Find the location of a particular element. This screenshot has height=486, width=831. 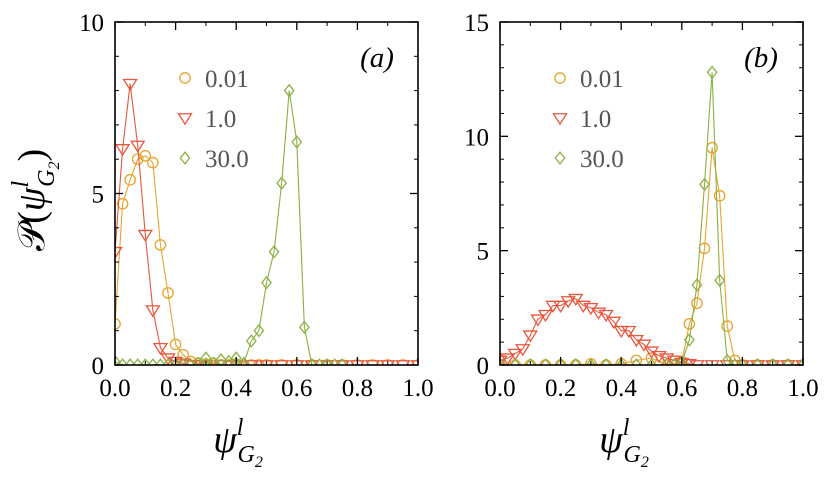

legend-marker-1.0 is located at coordinates (560, 119).